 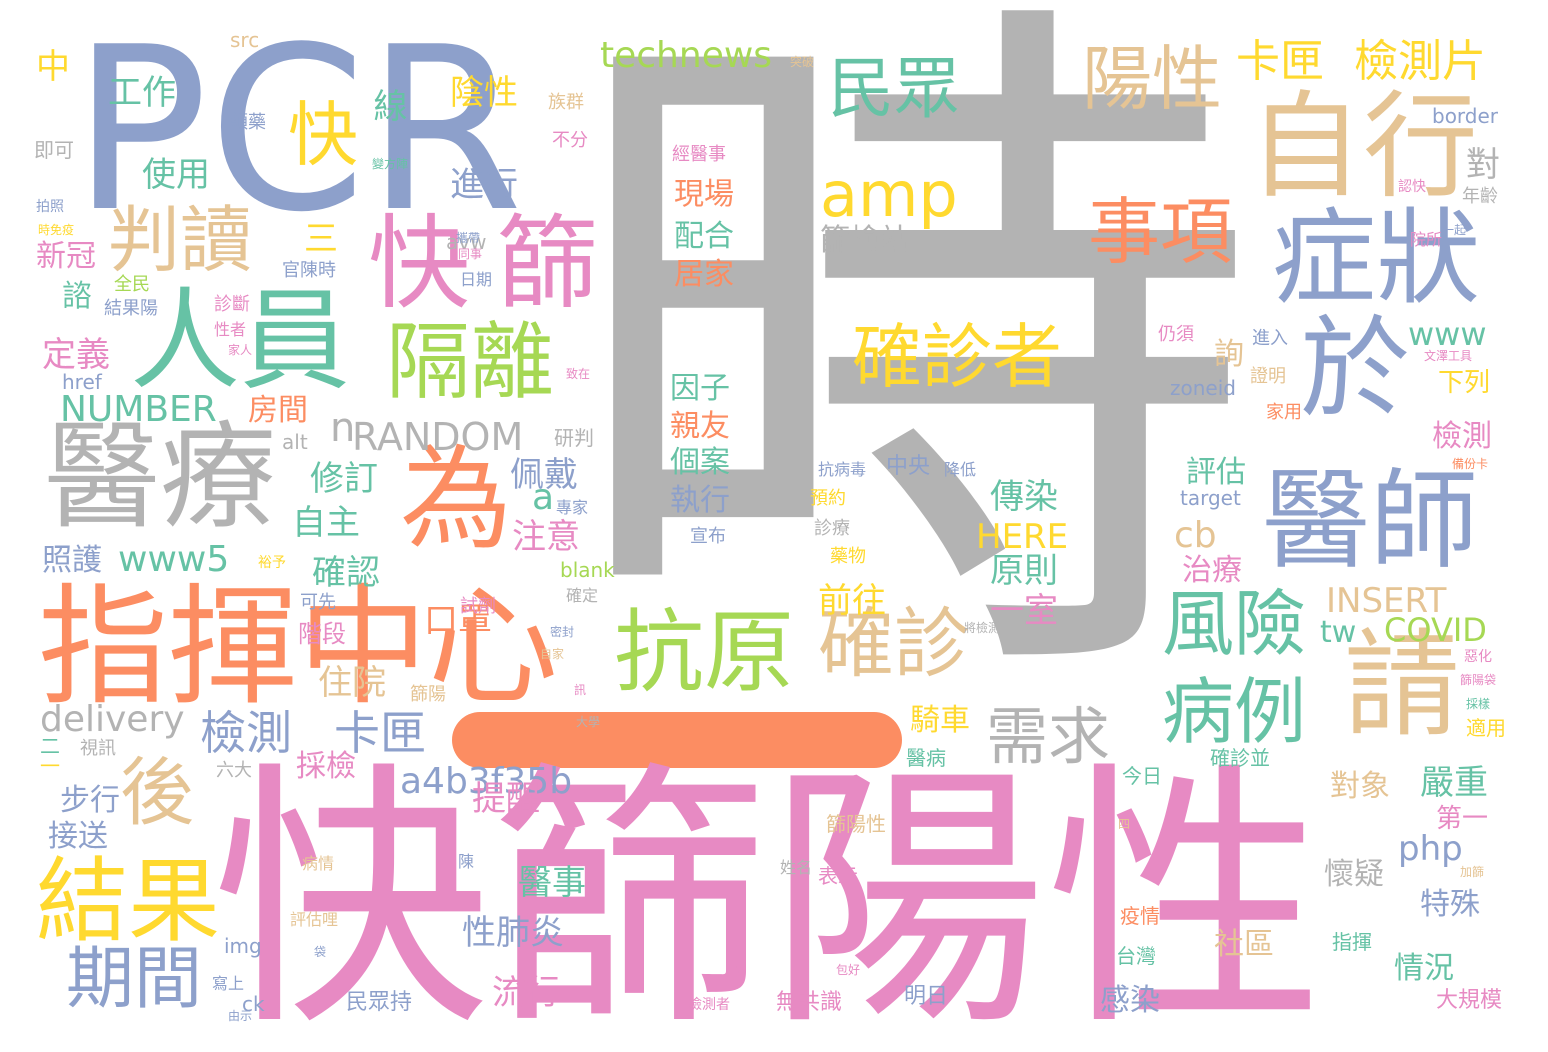 I want to click on word: 領藥, so click(x=248, y=122).